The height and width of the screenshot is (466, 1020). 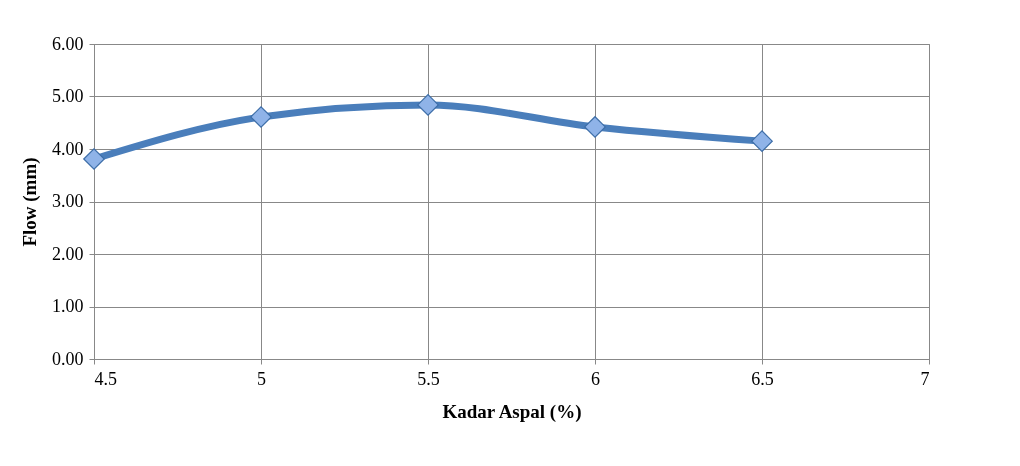 I want to click on x-tick-label: 6.5, so click(x=762, y=378).